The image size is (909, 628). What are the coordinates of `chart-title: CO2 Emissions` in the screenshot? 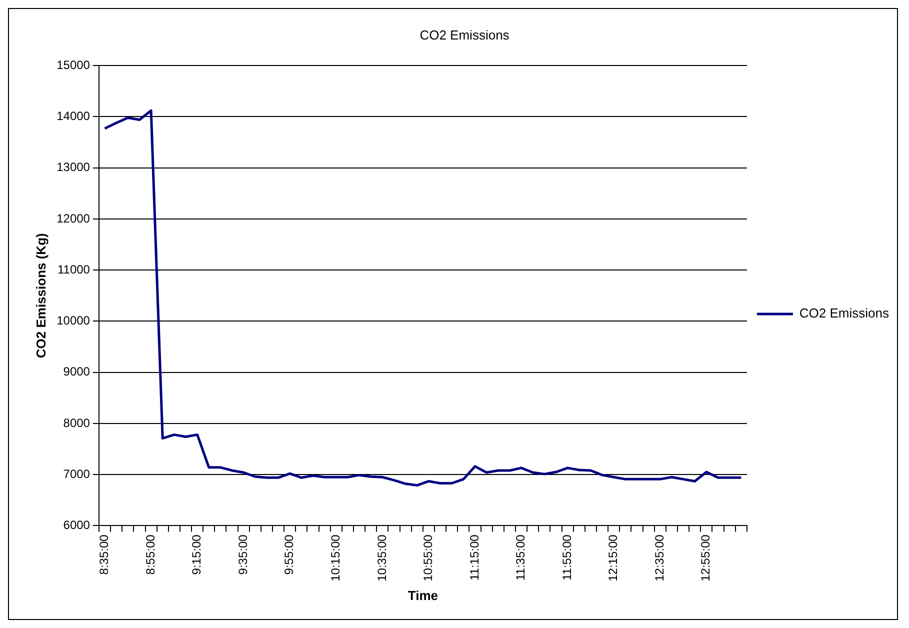 It's located at (465, 34).